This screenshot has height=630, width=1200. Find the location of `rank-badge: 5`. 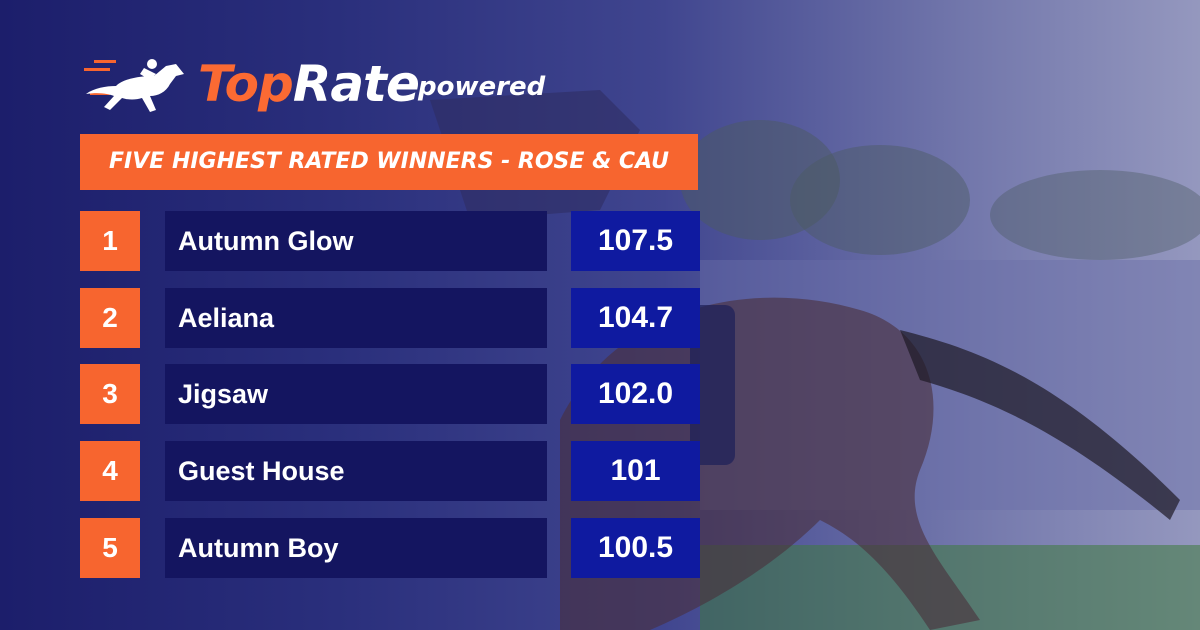

rank-badge: 5 is located at coordinates (110, 548).